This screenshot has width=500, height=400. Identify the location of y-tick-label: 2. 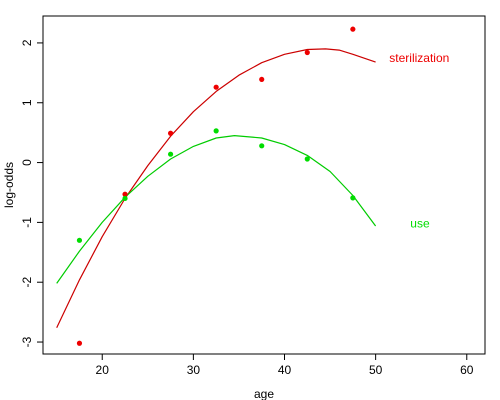
(27, 42).